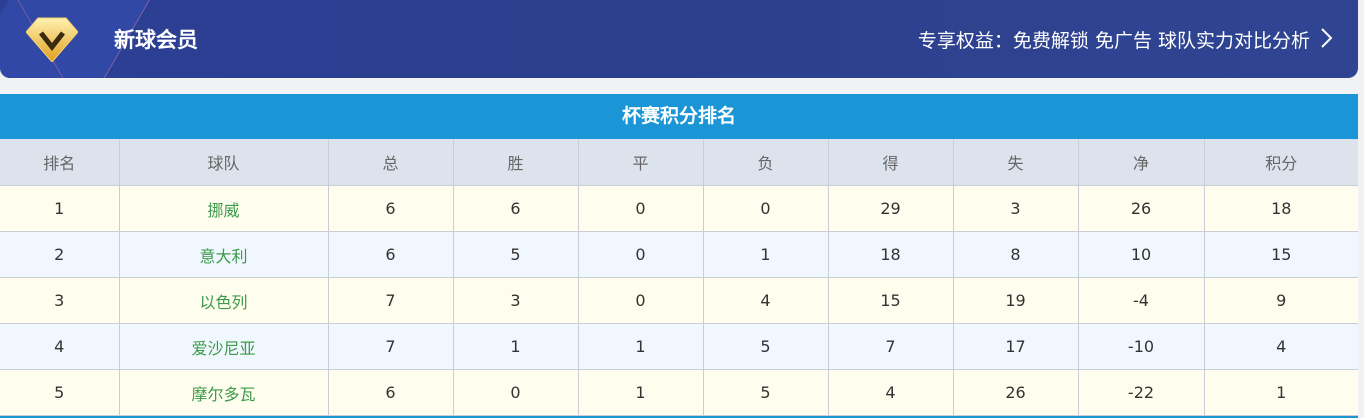 This screenshot has width=1364, height=418. I want to click on column-header: 净, so click(1141, 162).